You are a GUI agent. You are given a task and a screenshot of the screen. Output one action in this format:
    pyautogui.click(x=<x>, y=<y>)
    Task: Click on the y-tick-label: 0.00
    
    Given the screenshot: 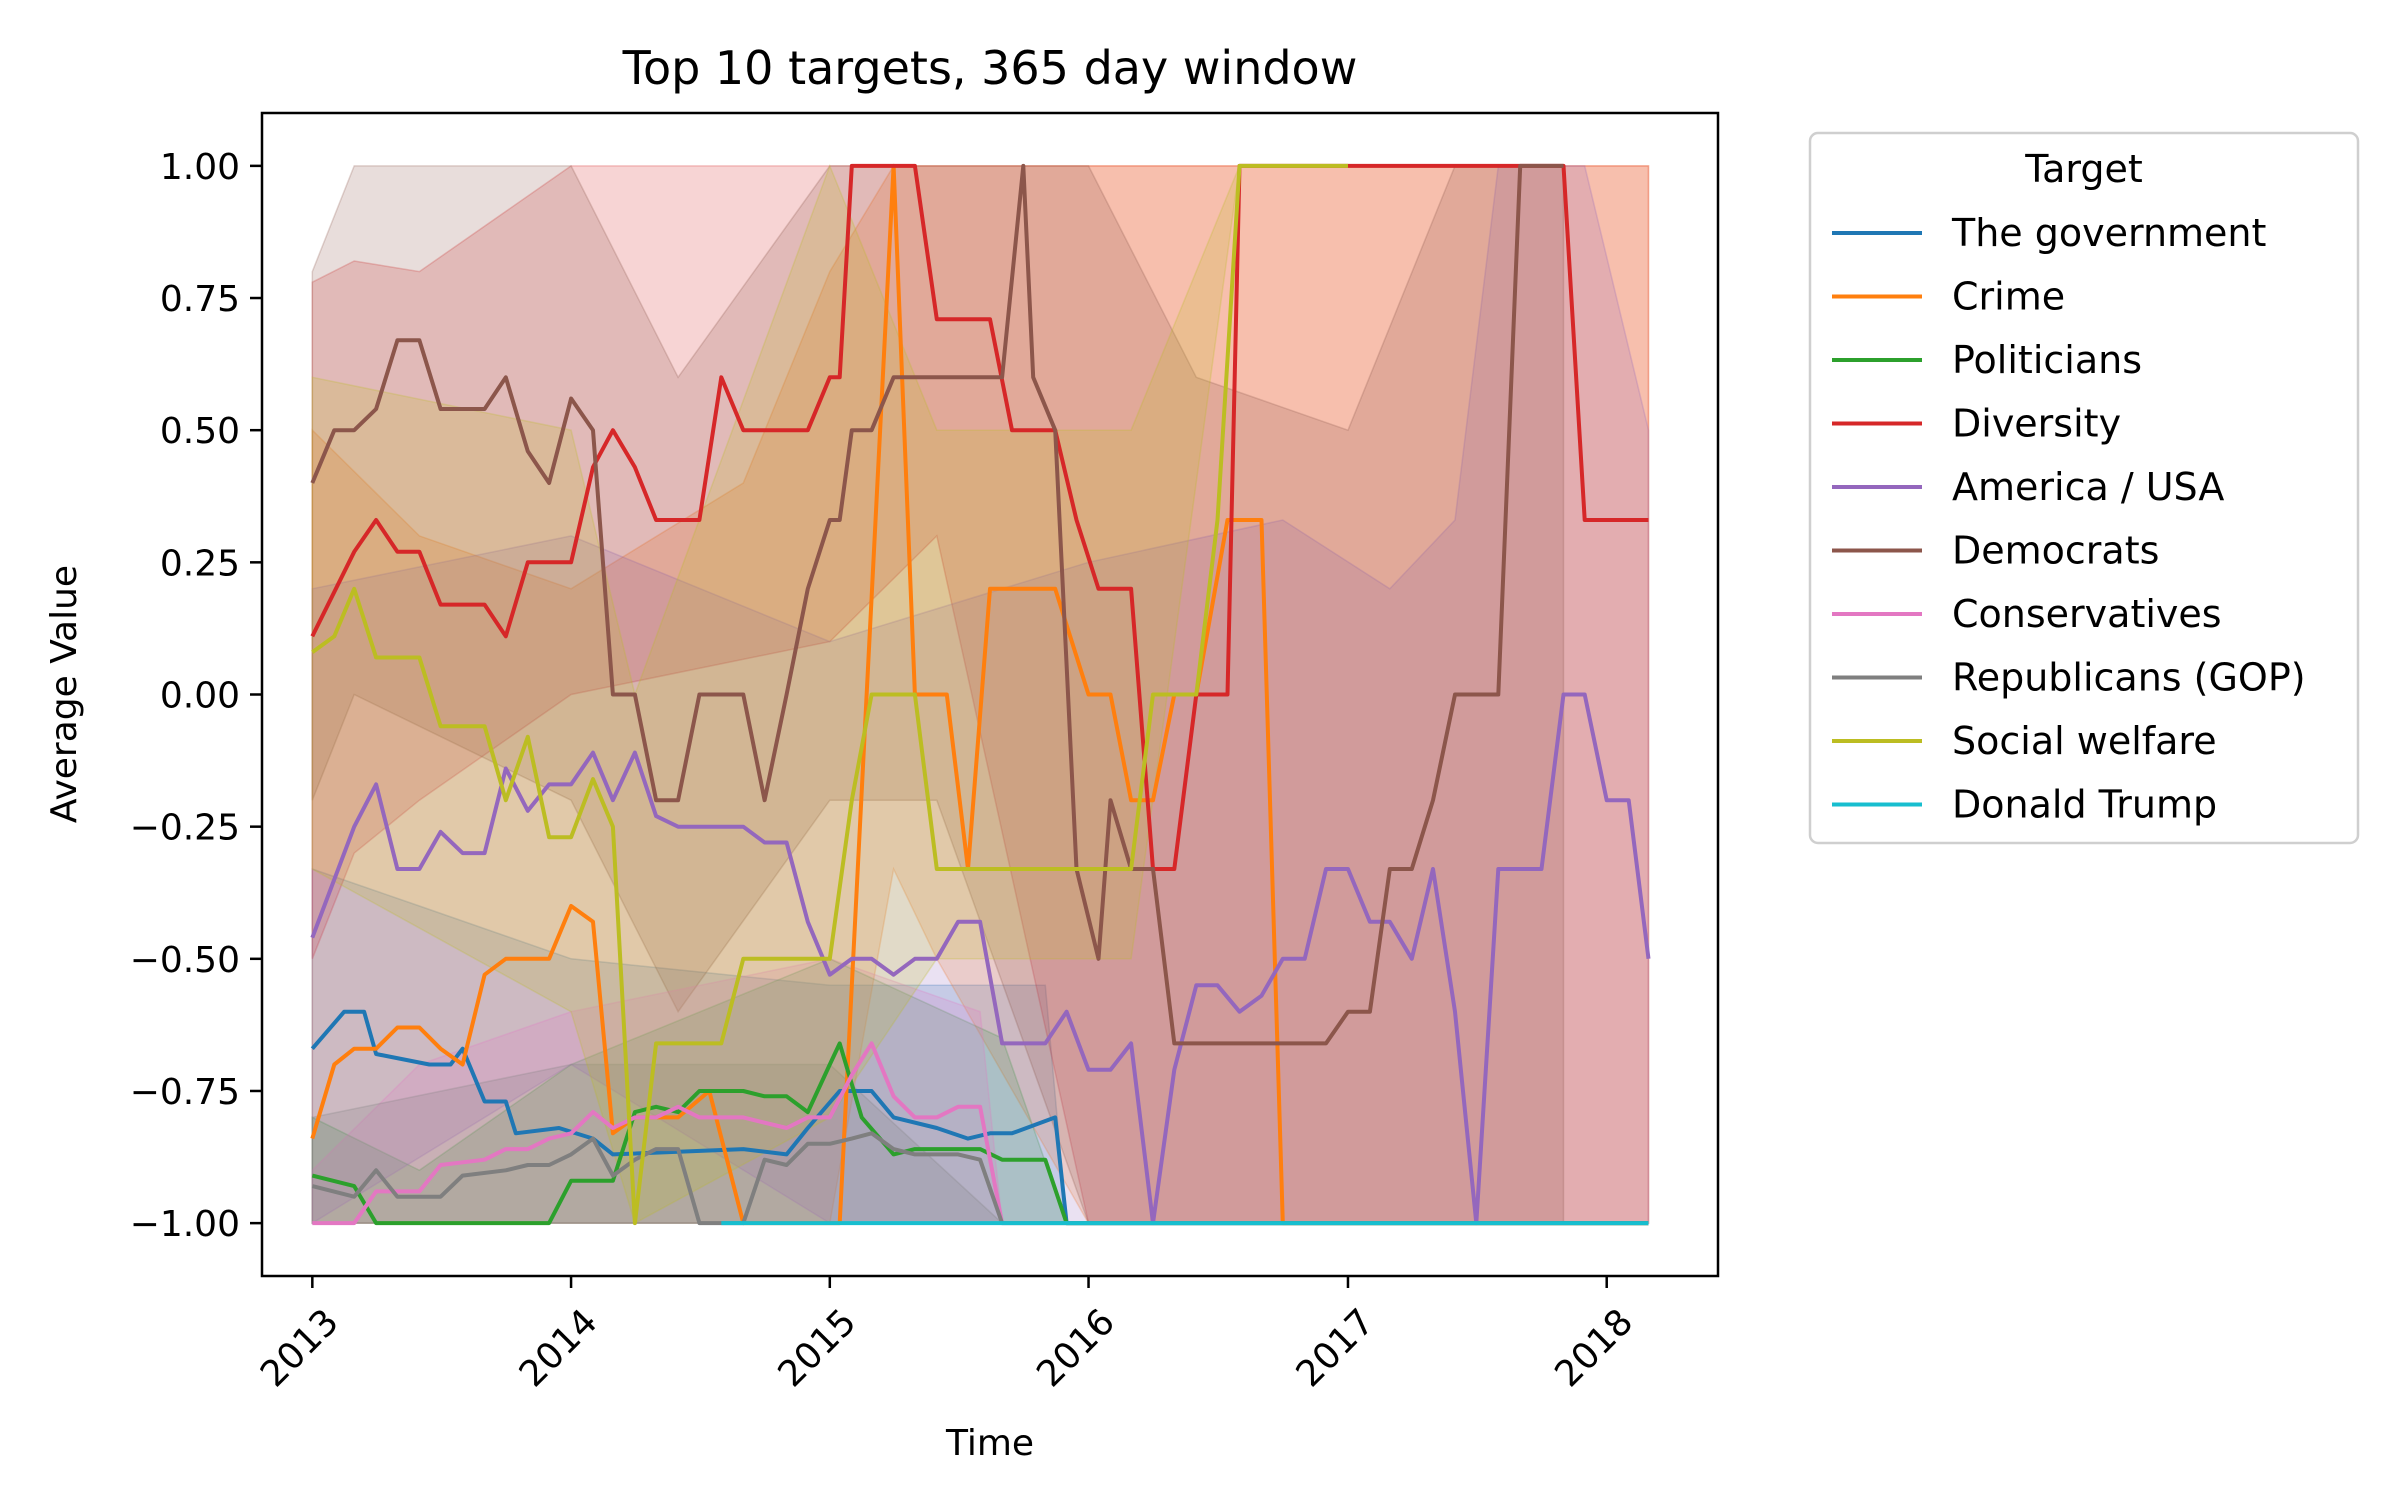 What is the action you would take?
    pyautogui.click(x=200, y=696)
    